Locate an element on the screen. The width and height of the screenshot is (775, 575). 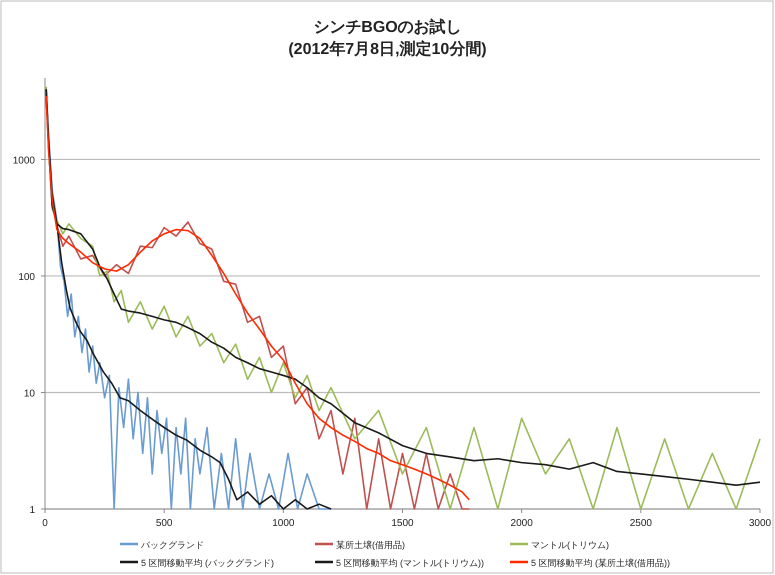
x-tick-label: 3000 is located at coordinates (760, 523).